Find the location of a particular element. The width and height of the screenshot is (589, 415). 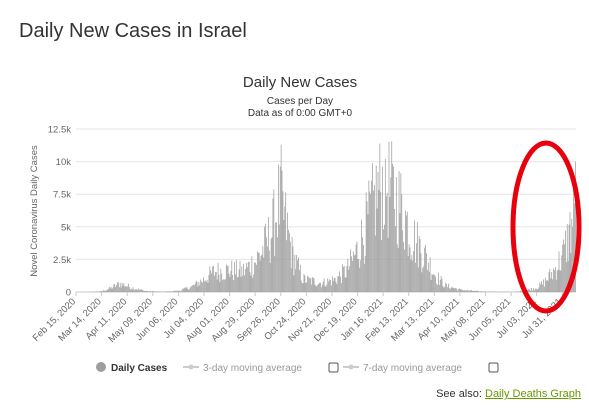

daily-deaths-graph-link: Daily Deaths Graph is located at coordinates (533, 394).